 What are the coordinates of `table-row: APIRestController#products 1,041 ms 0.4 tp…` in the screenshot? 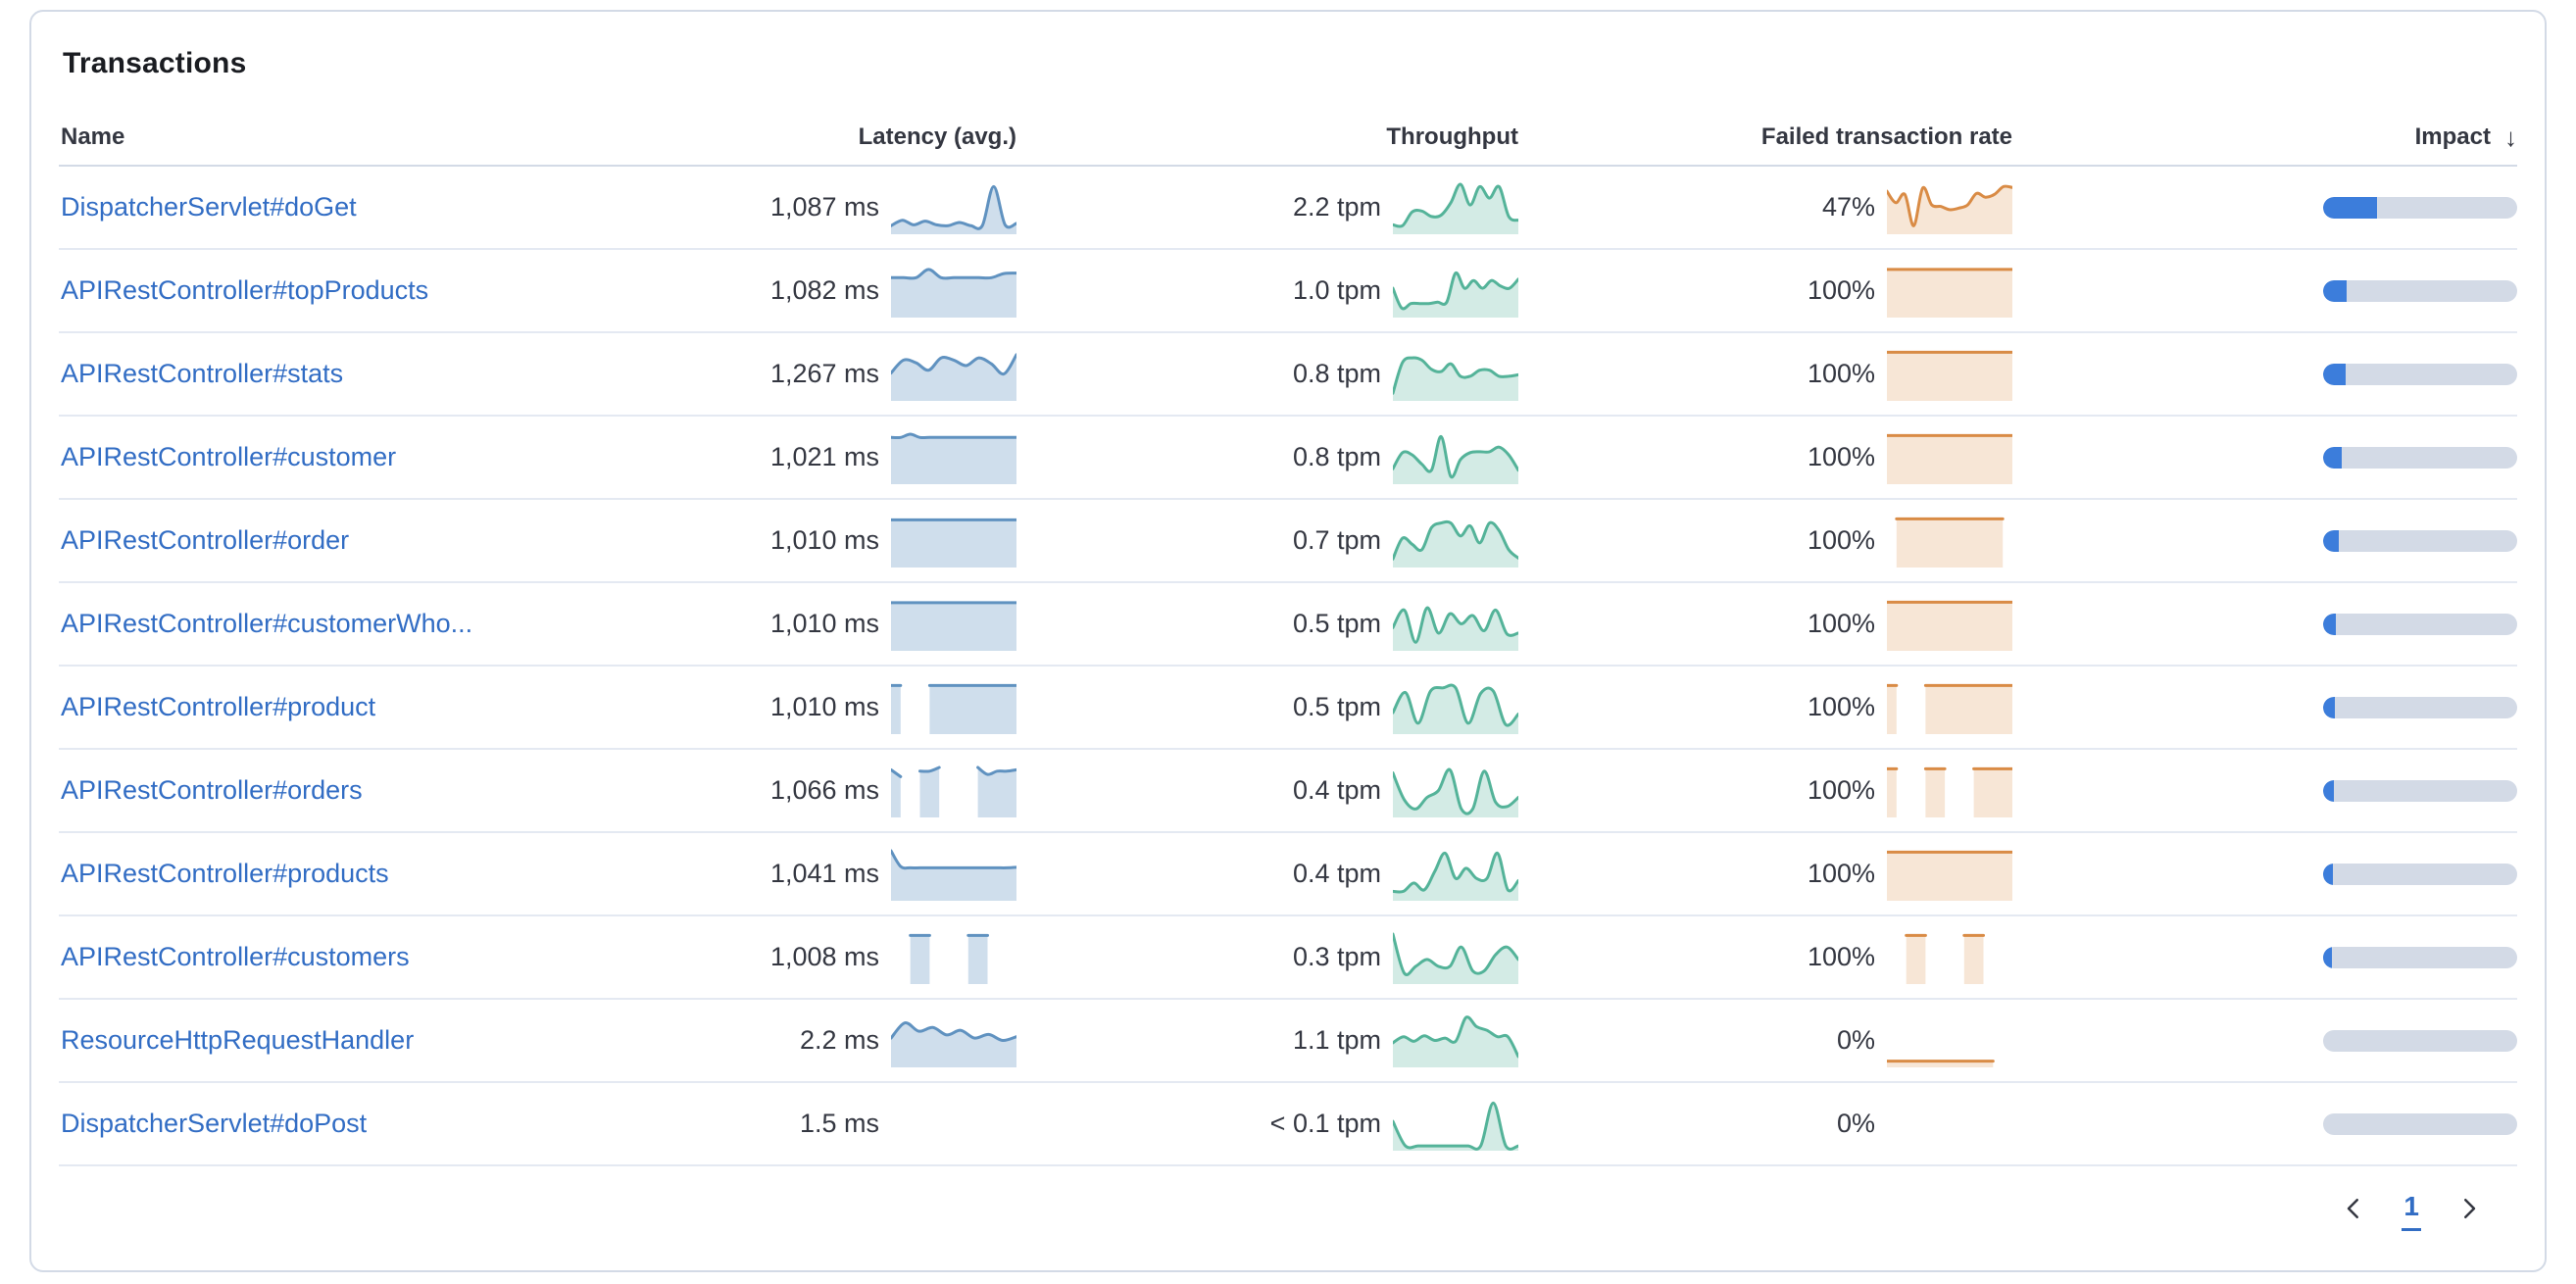 It's located at (1288, 874).